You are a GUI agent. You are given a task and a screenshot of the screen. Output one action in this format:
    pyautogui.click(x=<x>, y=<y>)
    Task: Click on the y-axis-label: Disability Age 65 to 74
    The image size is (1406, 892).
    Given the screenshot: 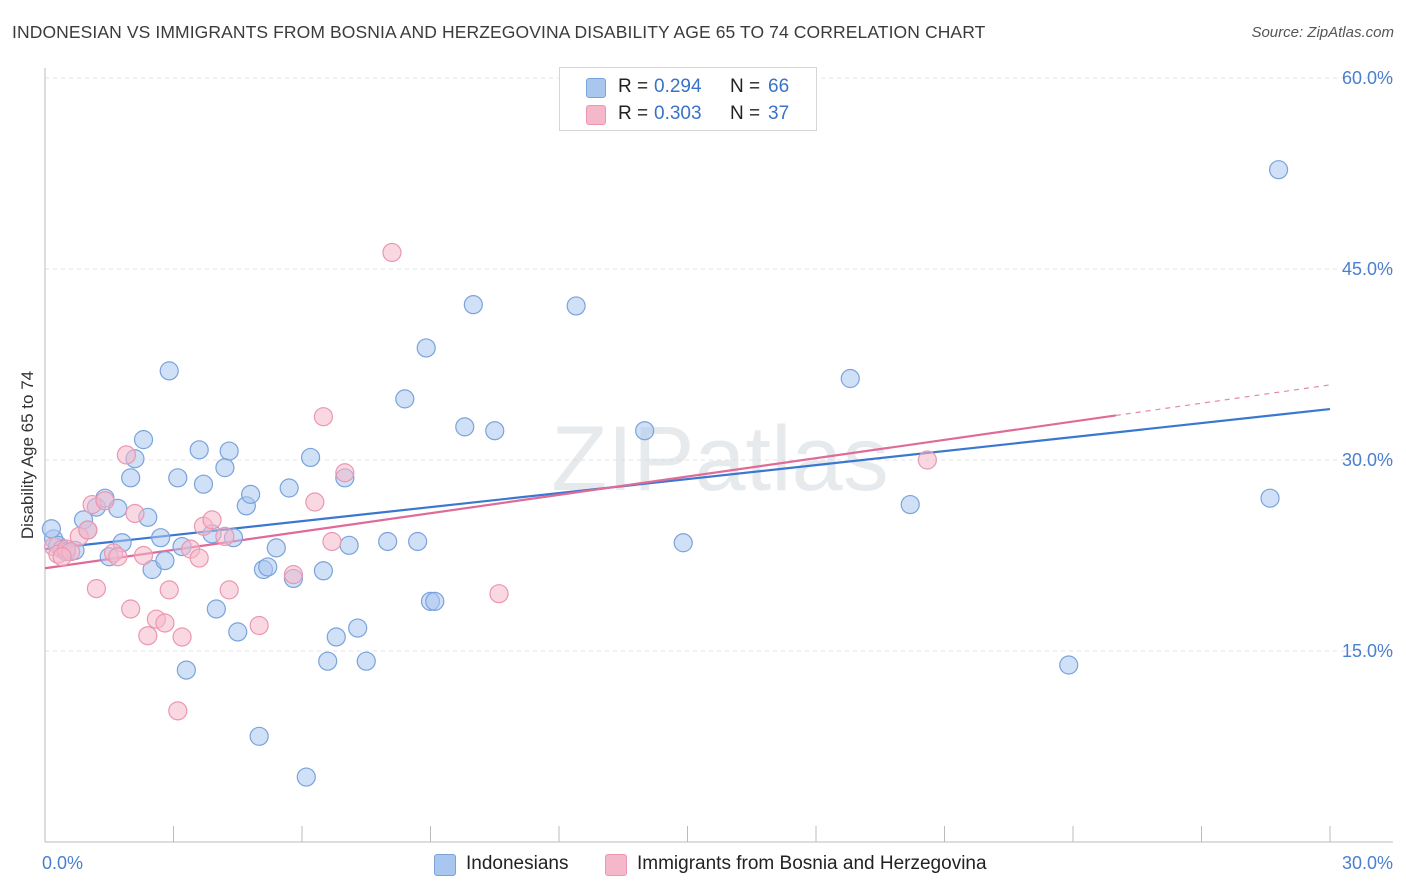 What is the action you would take?
    pyautogui.click(x=27, y=455)
    